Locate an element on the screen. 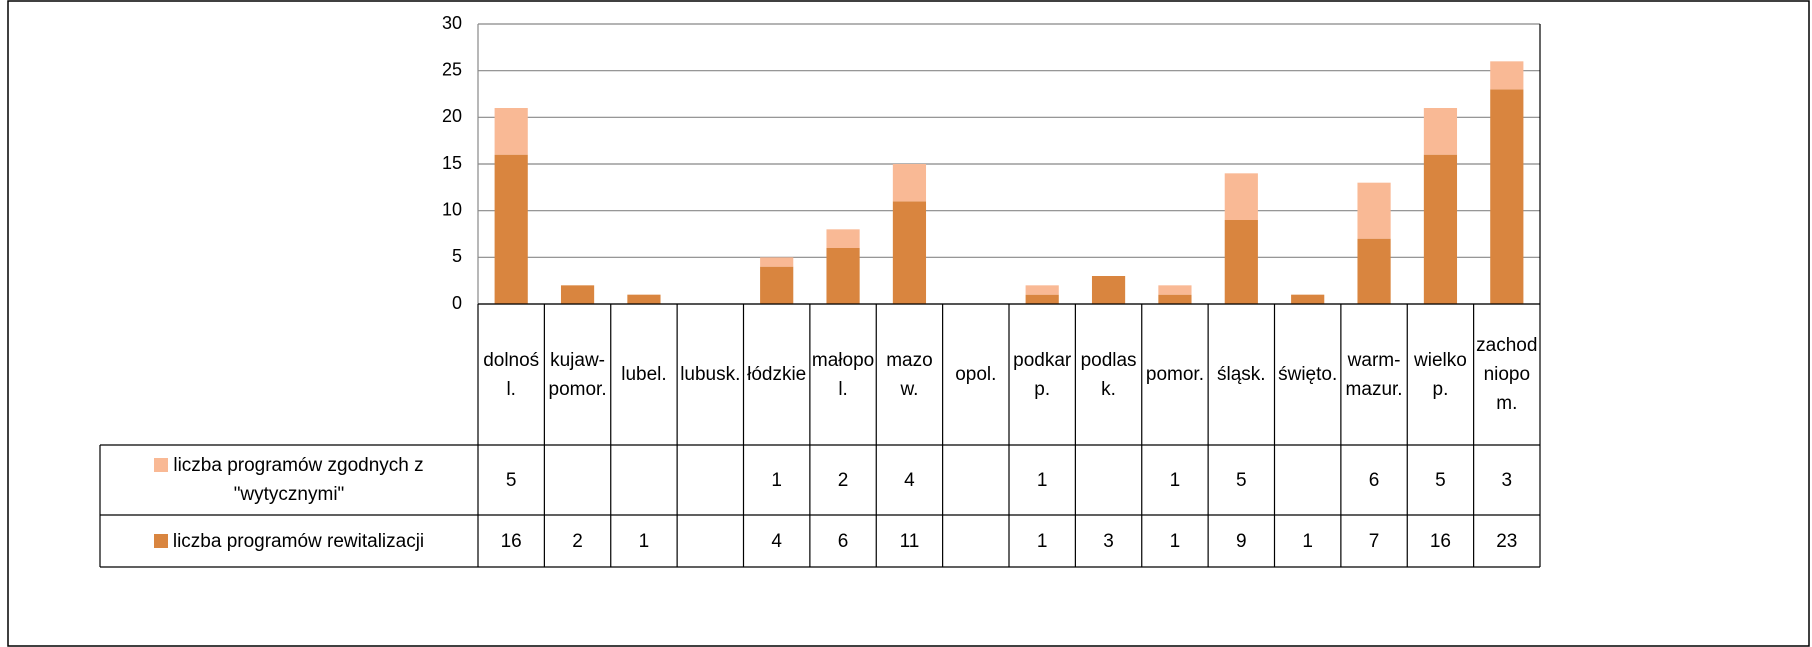 The height and width of the screenshot is (647, 1812). category-label-box: święto. is located at coordinates (1308, 374).